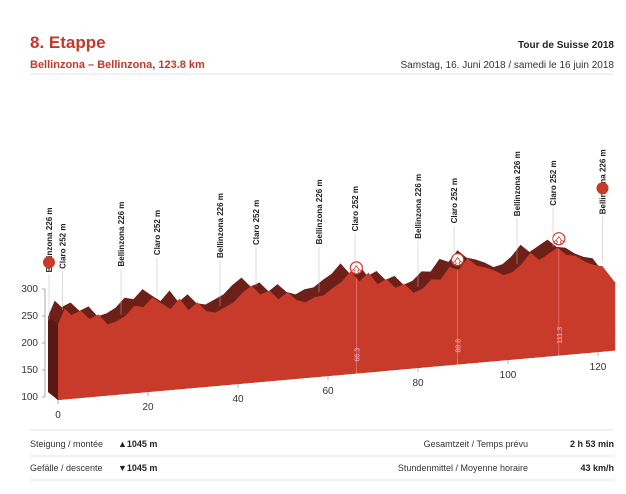  Describe the element at coordinates (117, 65) in the screenshot. I see `stage-route: Bellinzona – Bellinzona, 123.8 km` at that location.